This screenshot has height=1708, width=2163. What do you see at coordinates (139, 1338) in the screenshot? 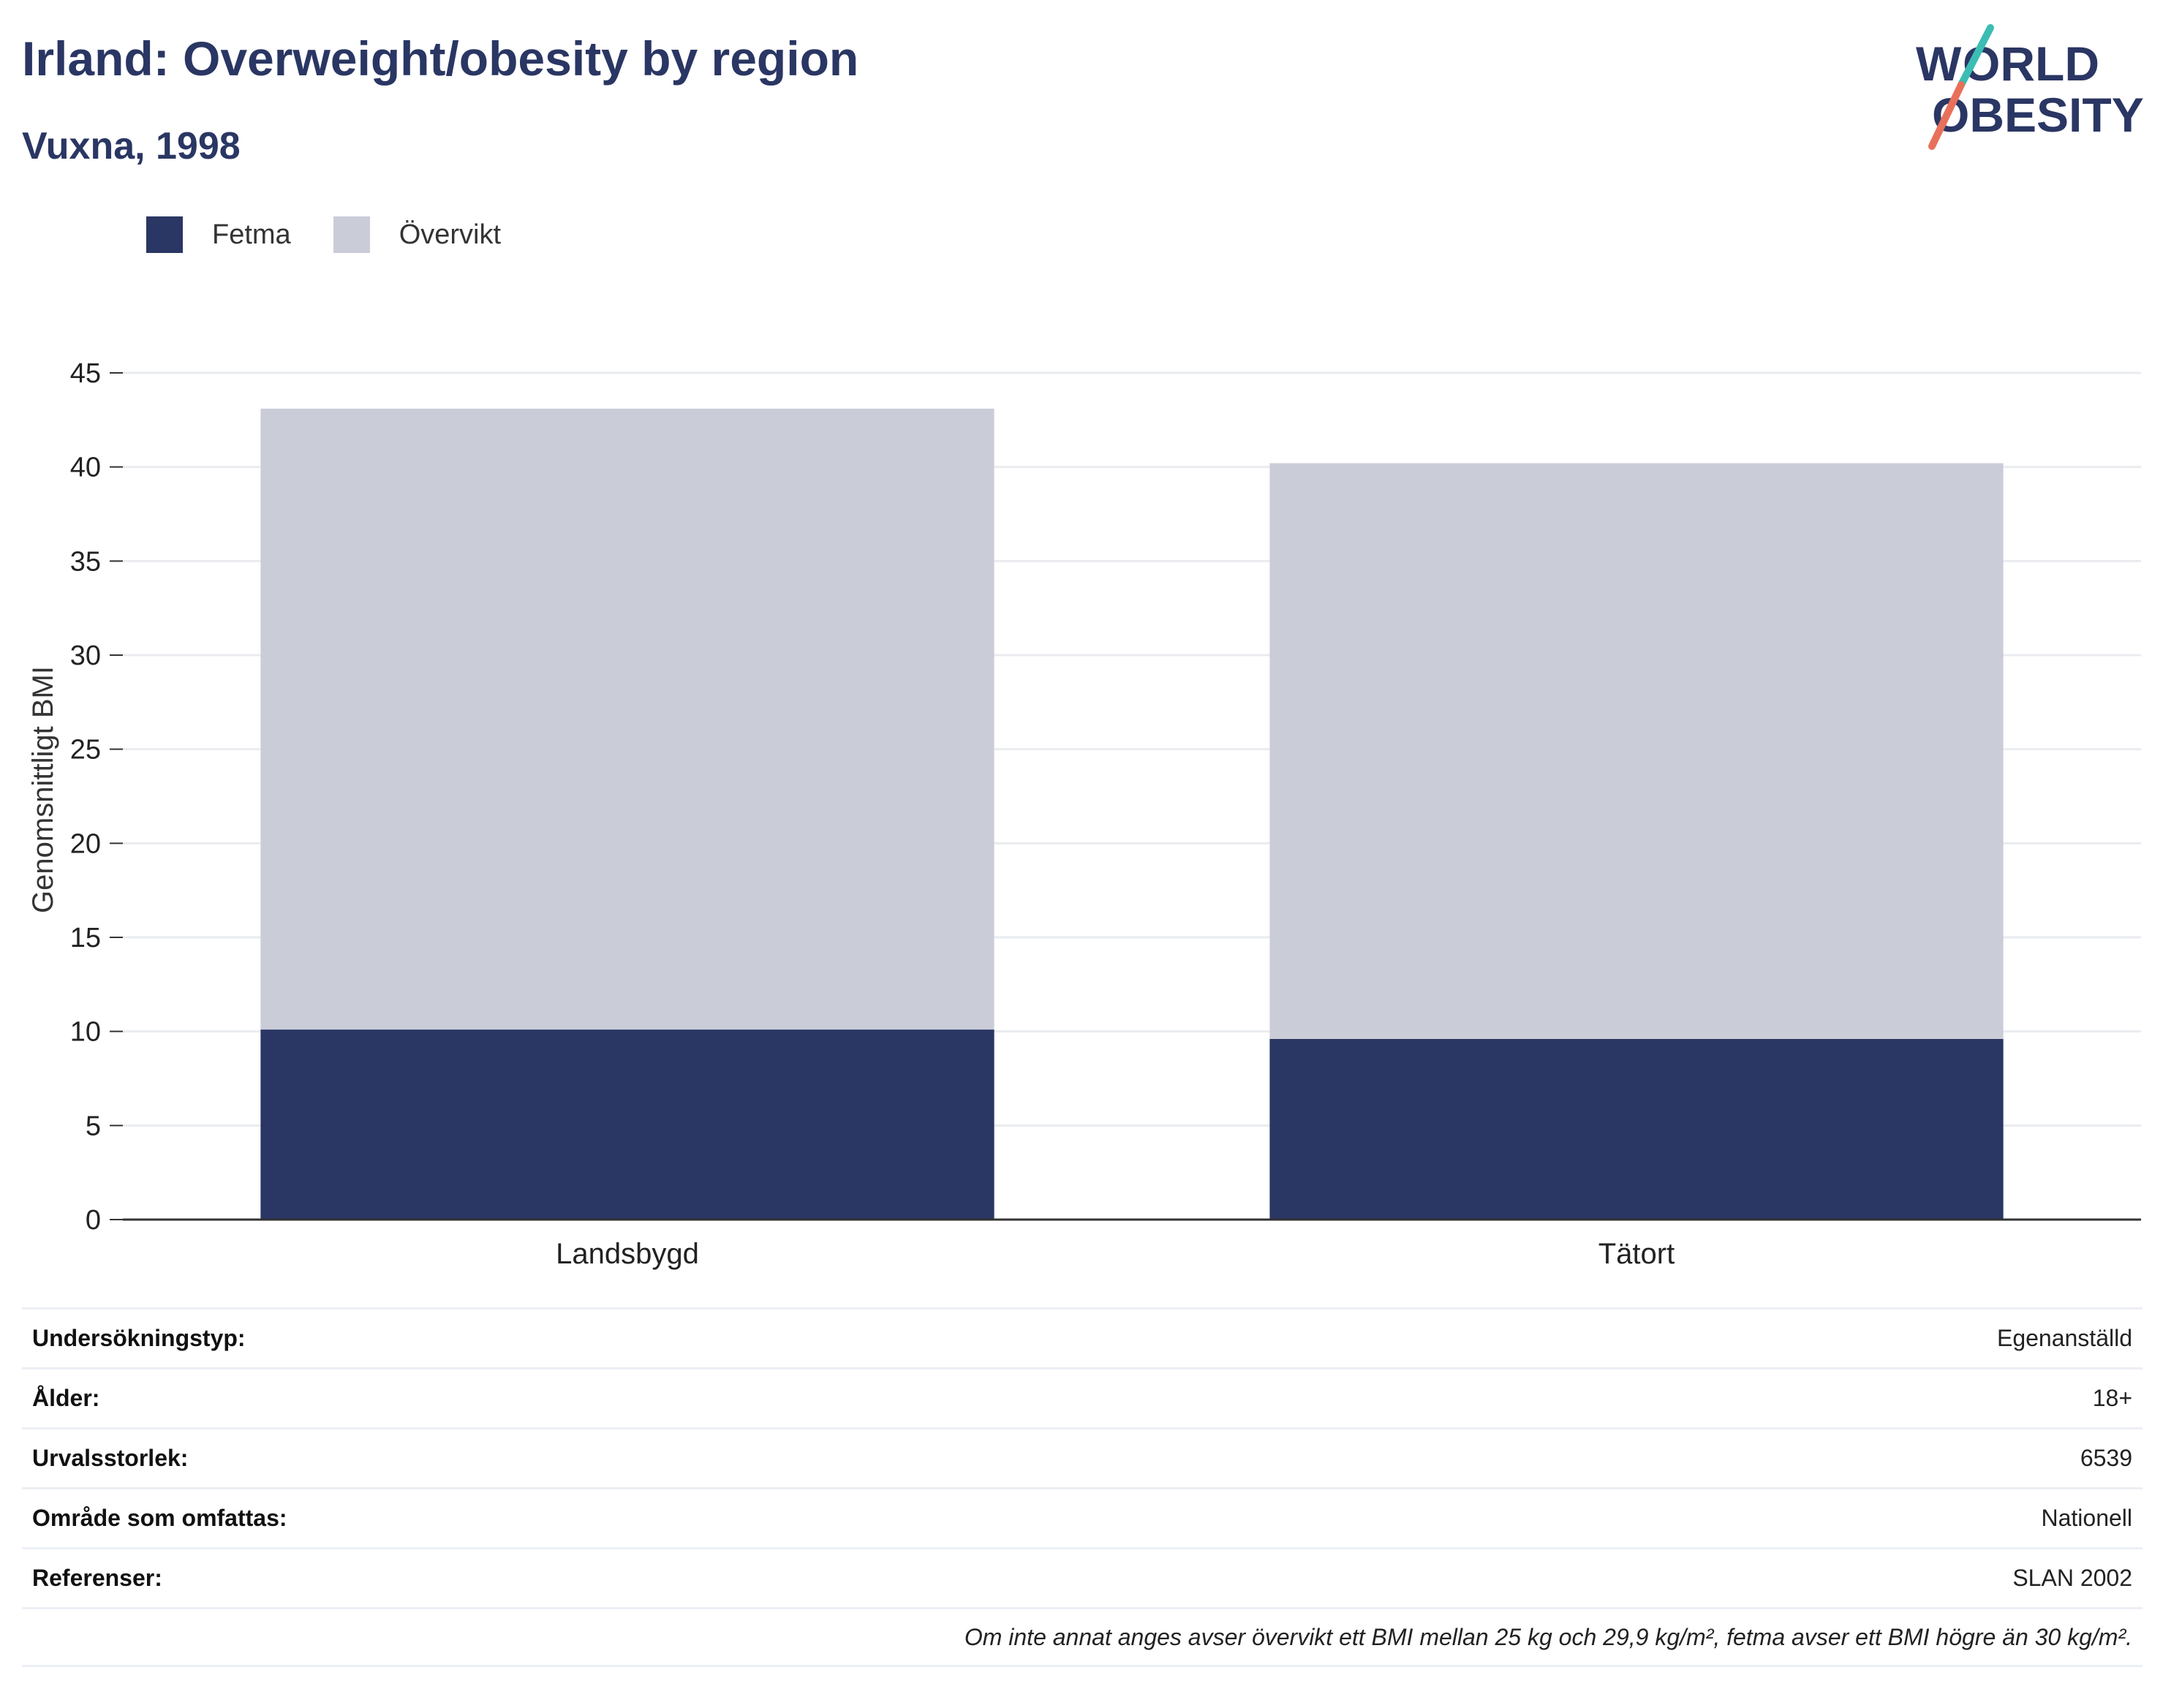
I see `info-key: Undersökningstyp:` at bounding box center [139, 1338].